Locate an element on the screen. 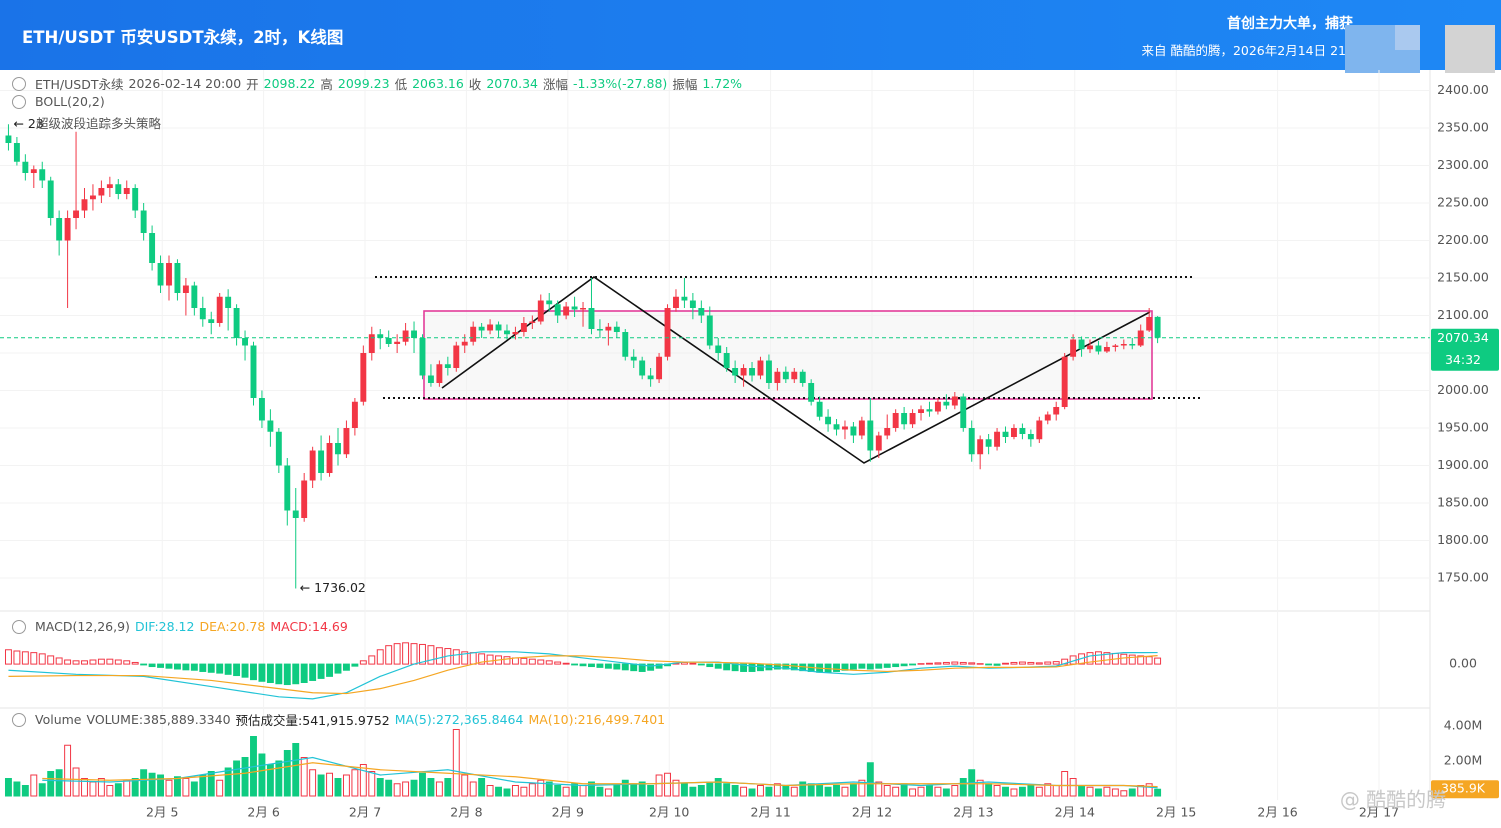  watermark: @ 酷酷的腾 is located at coordinates (1393, 800).